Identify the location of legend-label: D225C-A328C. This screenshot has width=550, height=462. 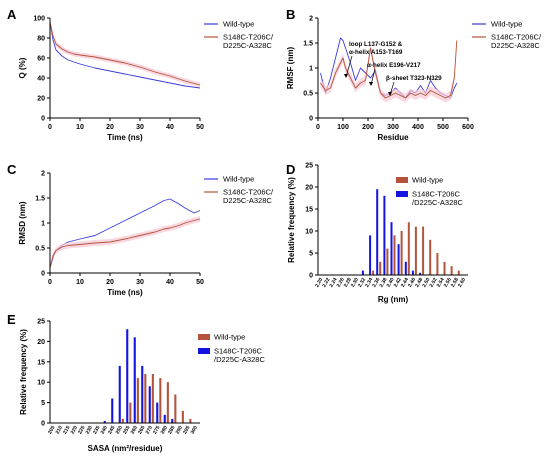
(515, 45).